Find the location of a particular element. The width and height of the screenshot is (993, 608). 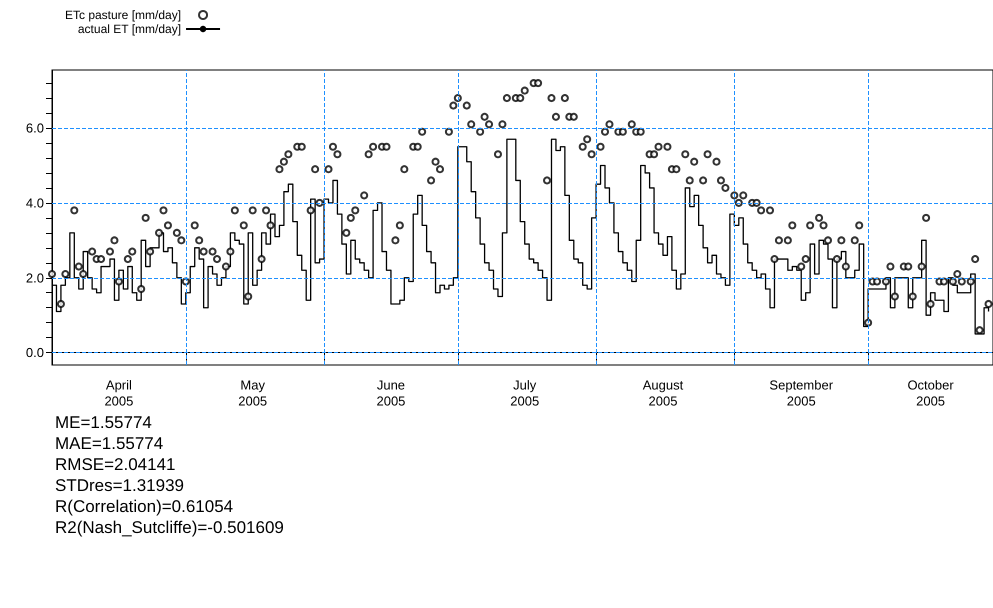

text: RMSE=2.04141 is located at coordinates (115, 464).